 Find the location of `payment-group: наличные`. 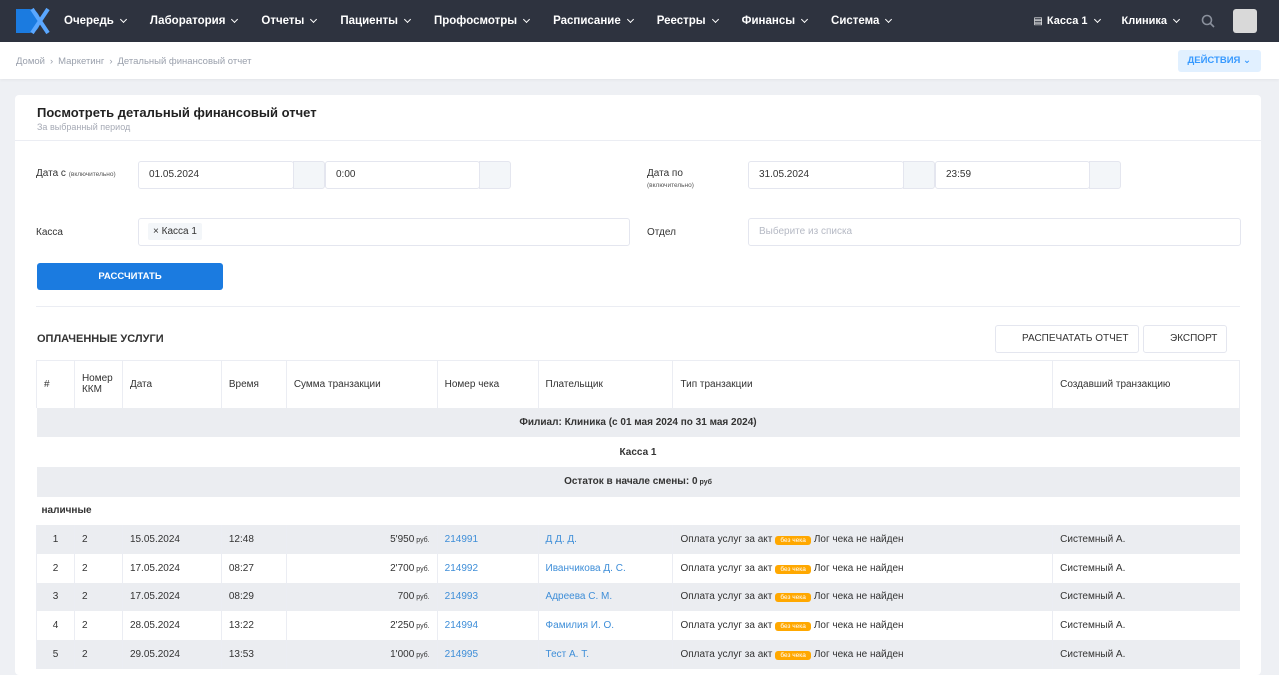

payment-group: наличные is located at coordinates (66, 511).